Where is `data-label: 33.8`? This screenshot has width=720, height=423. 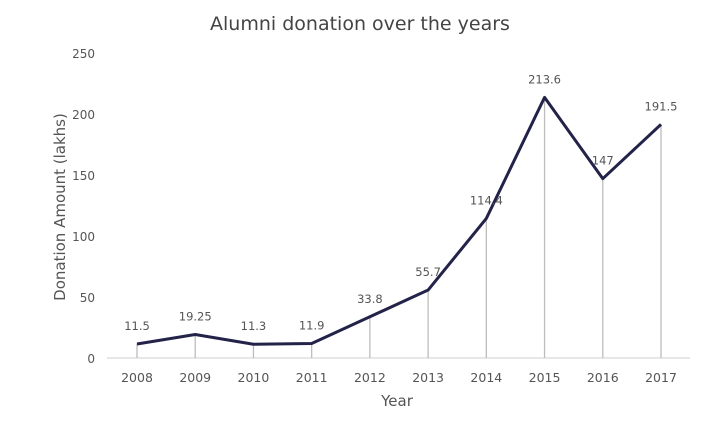
data-label: 33.8 is located at coordinates (370, 299).